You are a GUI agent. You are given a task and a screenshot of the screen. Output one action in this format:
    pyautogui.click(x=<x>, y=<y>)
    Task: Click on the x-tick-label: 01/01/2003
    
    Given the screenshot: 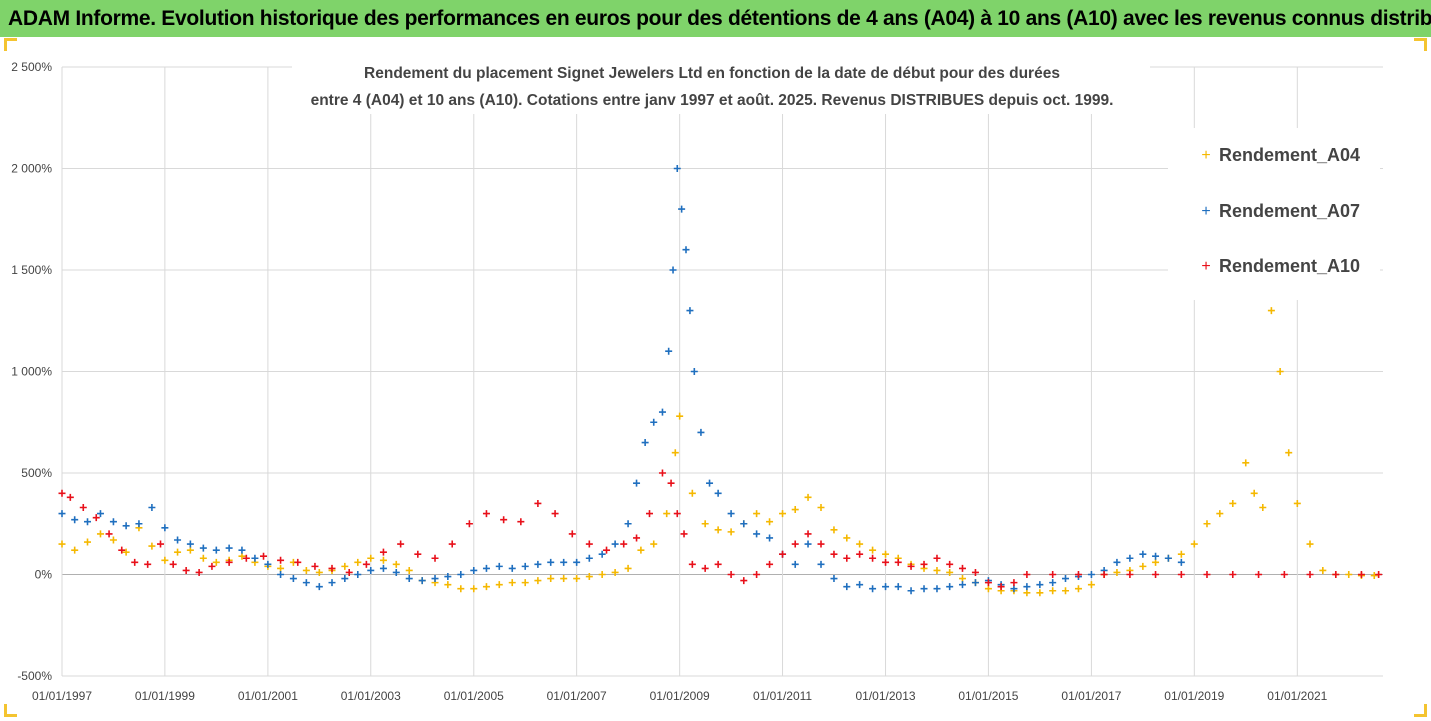 What is the action you would take?
    pyautogui.click(x=371, y=696)
    